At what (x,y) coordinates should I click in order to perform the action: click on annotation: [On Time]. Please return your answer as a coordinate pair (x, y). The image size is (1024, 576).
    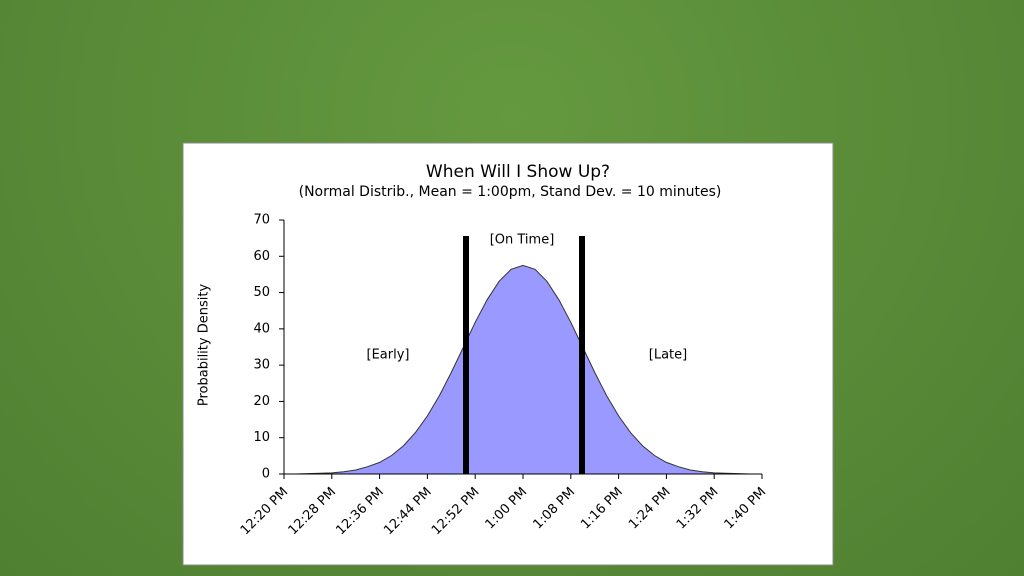
    Looking at the image, I should click on (522, 240).